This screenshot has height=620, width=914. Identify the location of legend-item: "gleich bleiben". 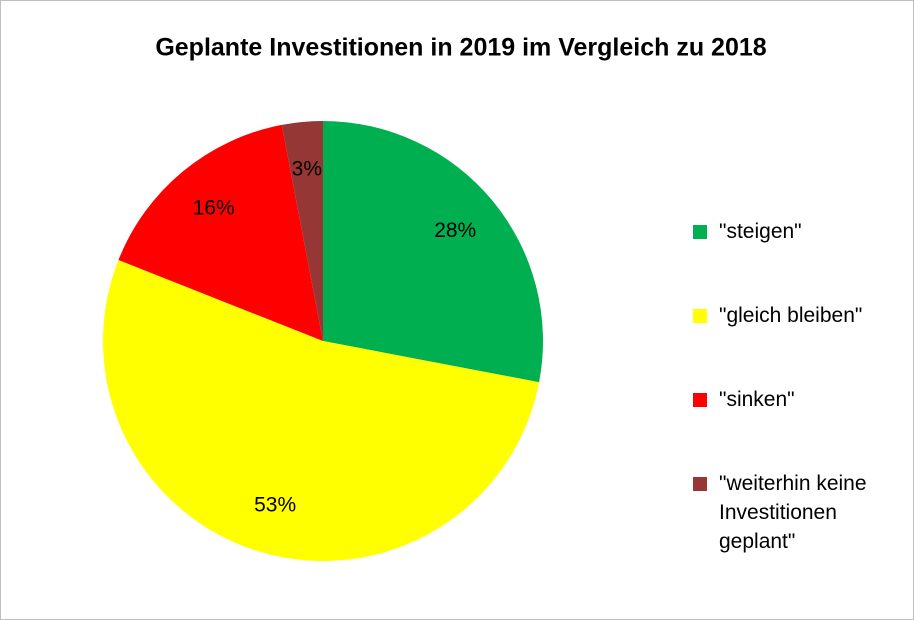
(800, 315).